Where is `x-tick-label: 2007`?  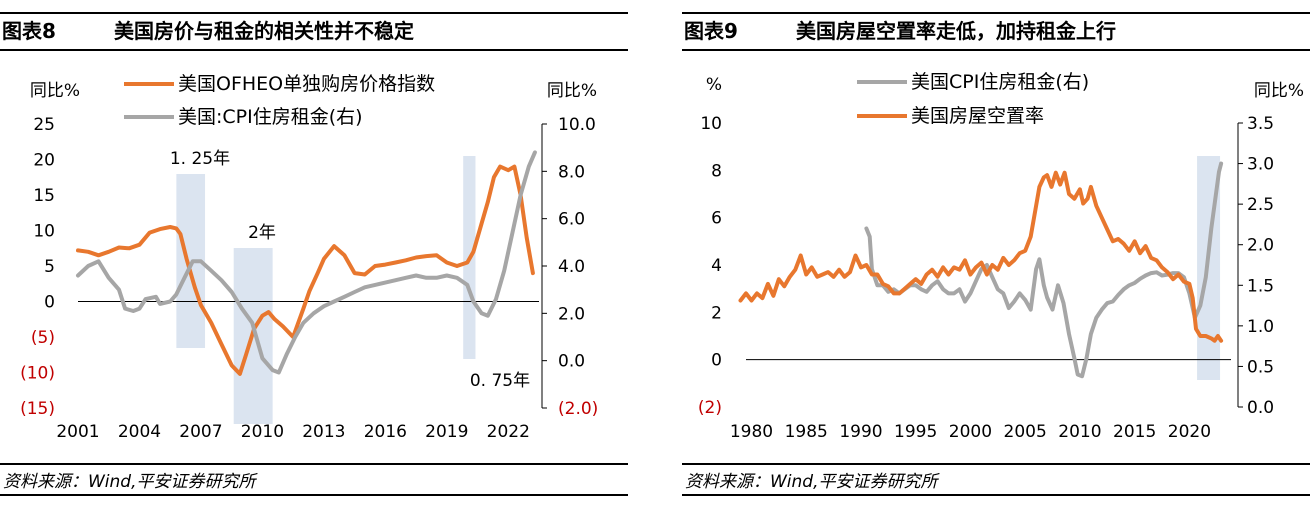
x-tick-label: 2007 is located at coordinates (200, 432).